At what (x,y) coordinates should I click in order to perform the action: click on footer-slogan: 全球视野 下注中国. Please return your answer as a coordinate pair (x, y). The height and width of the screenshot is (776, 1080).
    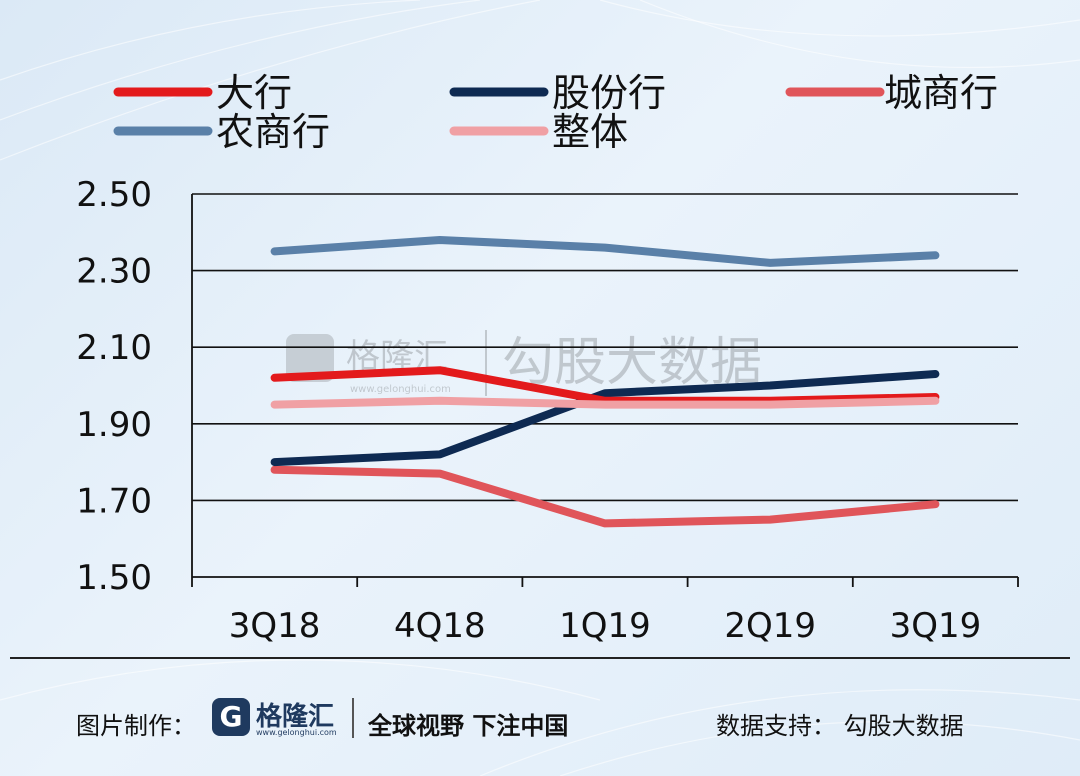
    Looking at the image, I should click on (468, 726).